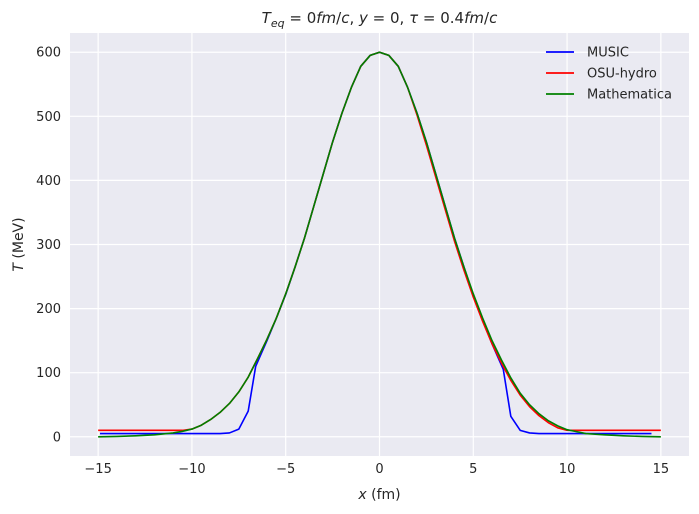  I want to click on x-tick-label: 10, so click(567, 469).